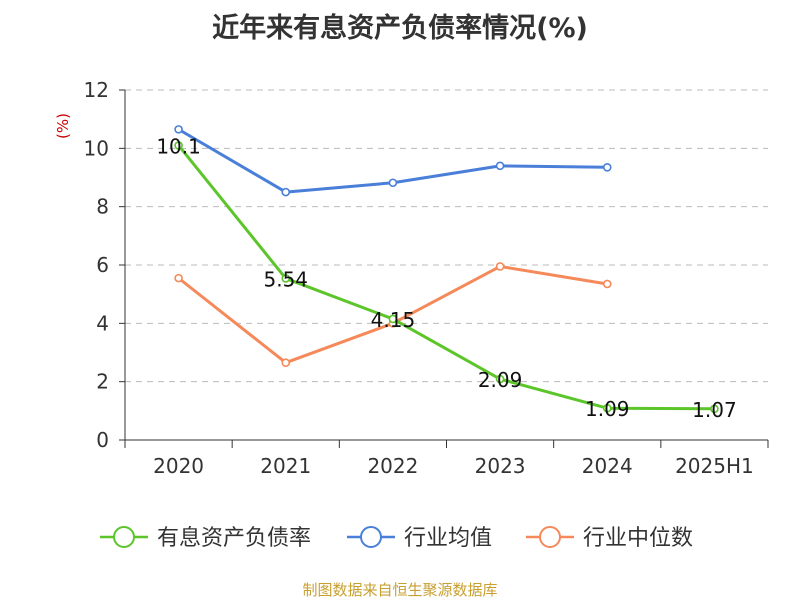  What do you see at coordinates (400, 590) in the screenshot?
I see `source-note: 制图数据来自恒生聚源数据库` at bounding box center [400, 590].